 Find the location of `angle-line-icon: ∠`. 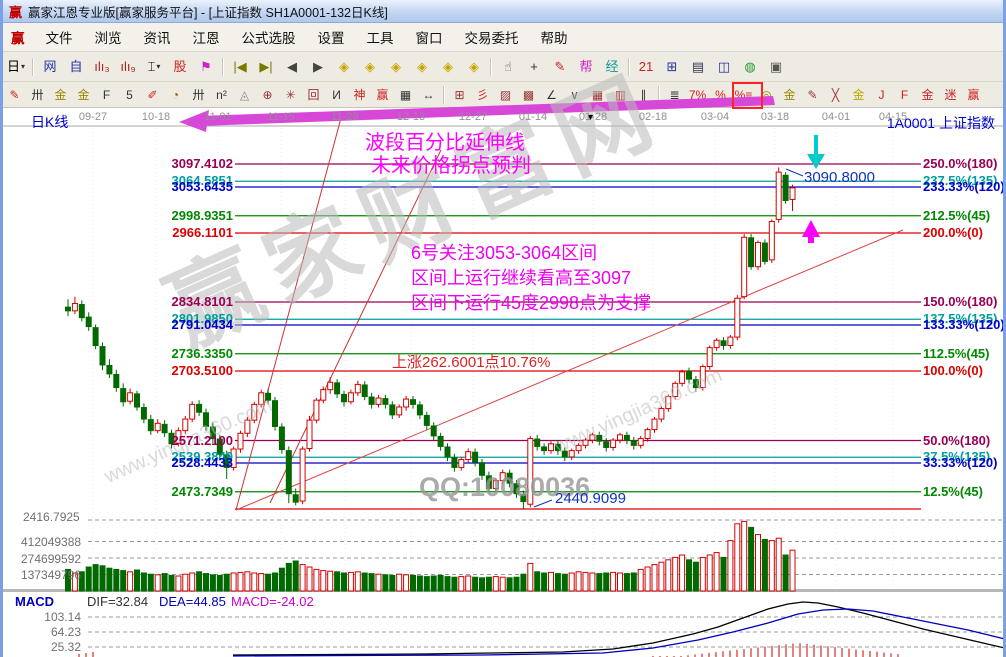

angle-line-icon: ∠ is located at coordinates (551, 94).